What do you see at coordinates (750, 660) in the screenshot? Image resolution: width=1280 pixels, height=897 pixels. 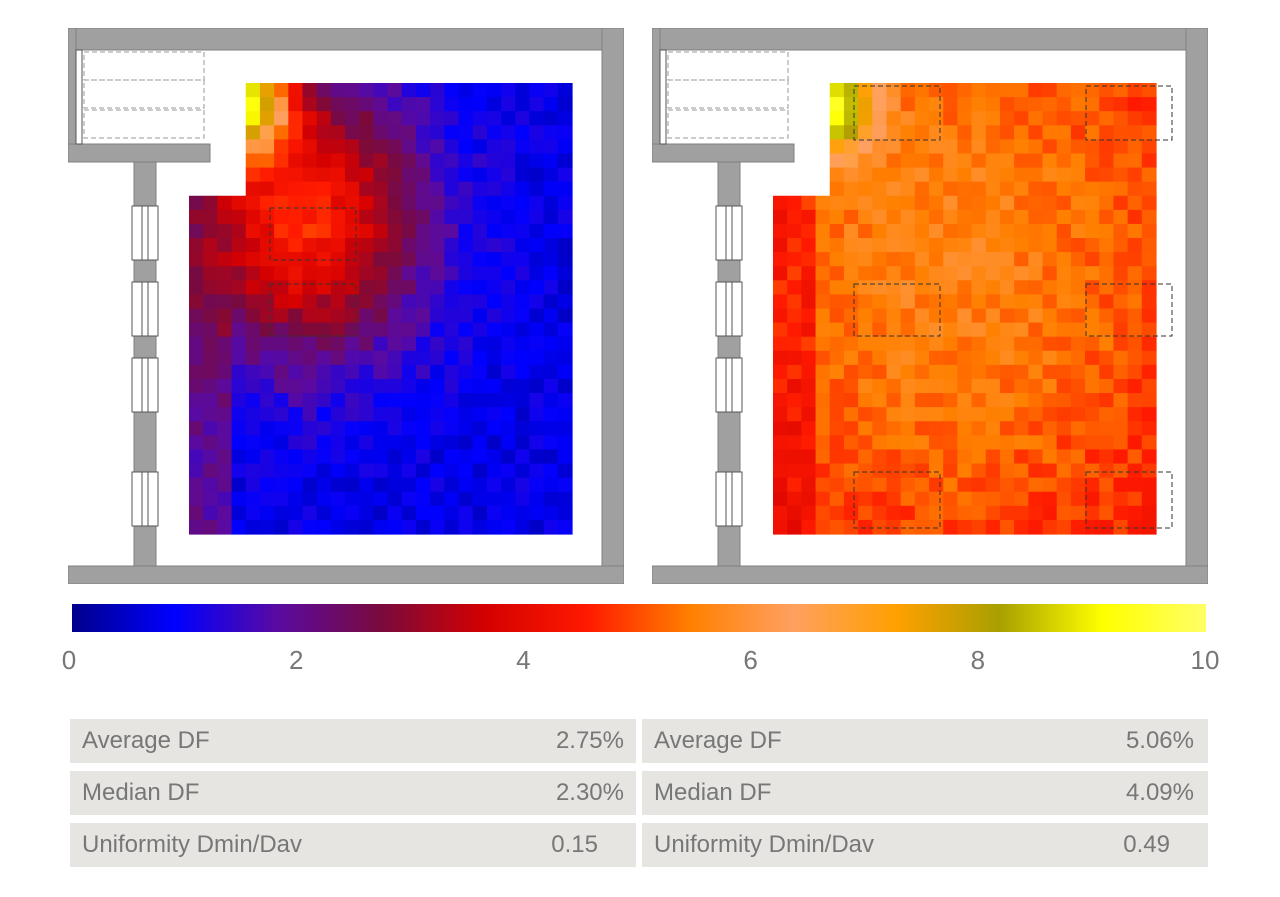 I see `colorbar-tick: 6` at bounding box center [750, 660].